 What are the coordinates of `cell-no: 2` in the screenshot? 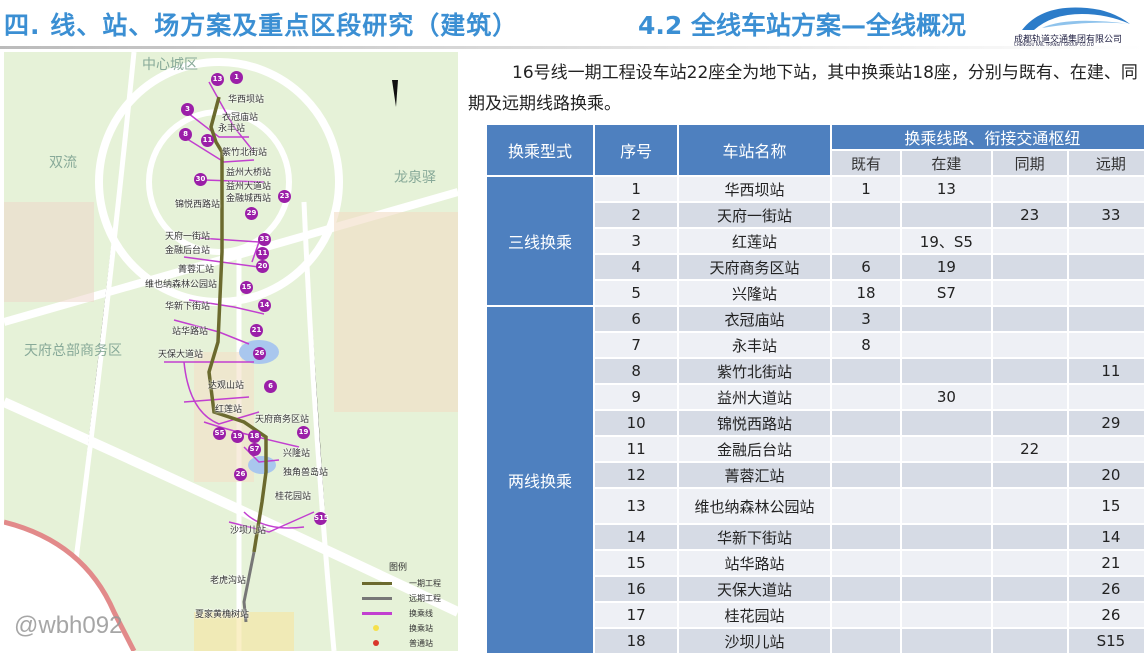 It's located at (636, 215).